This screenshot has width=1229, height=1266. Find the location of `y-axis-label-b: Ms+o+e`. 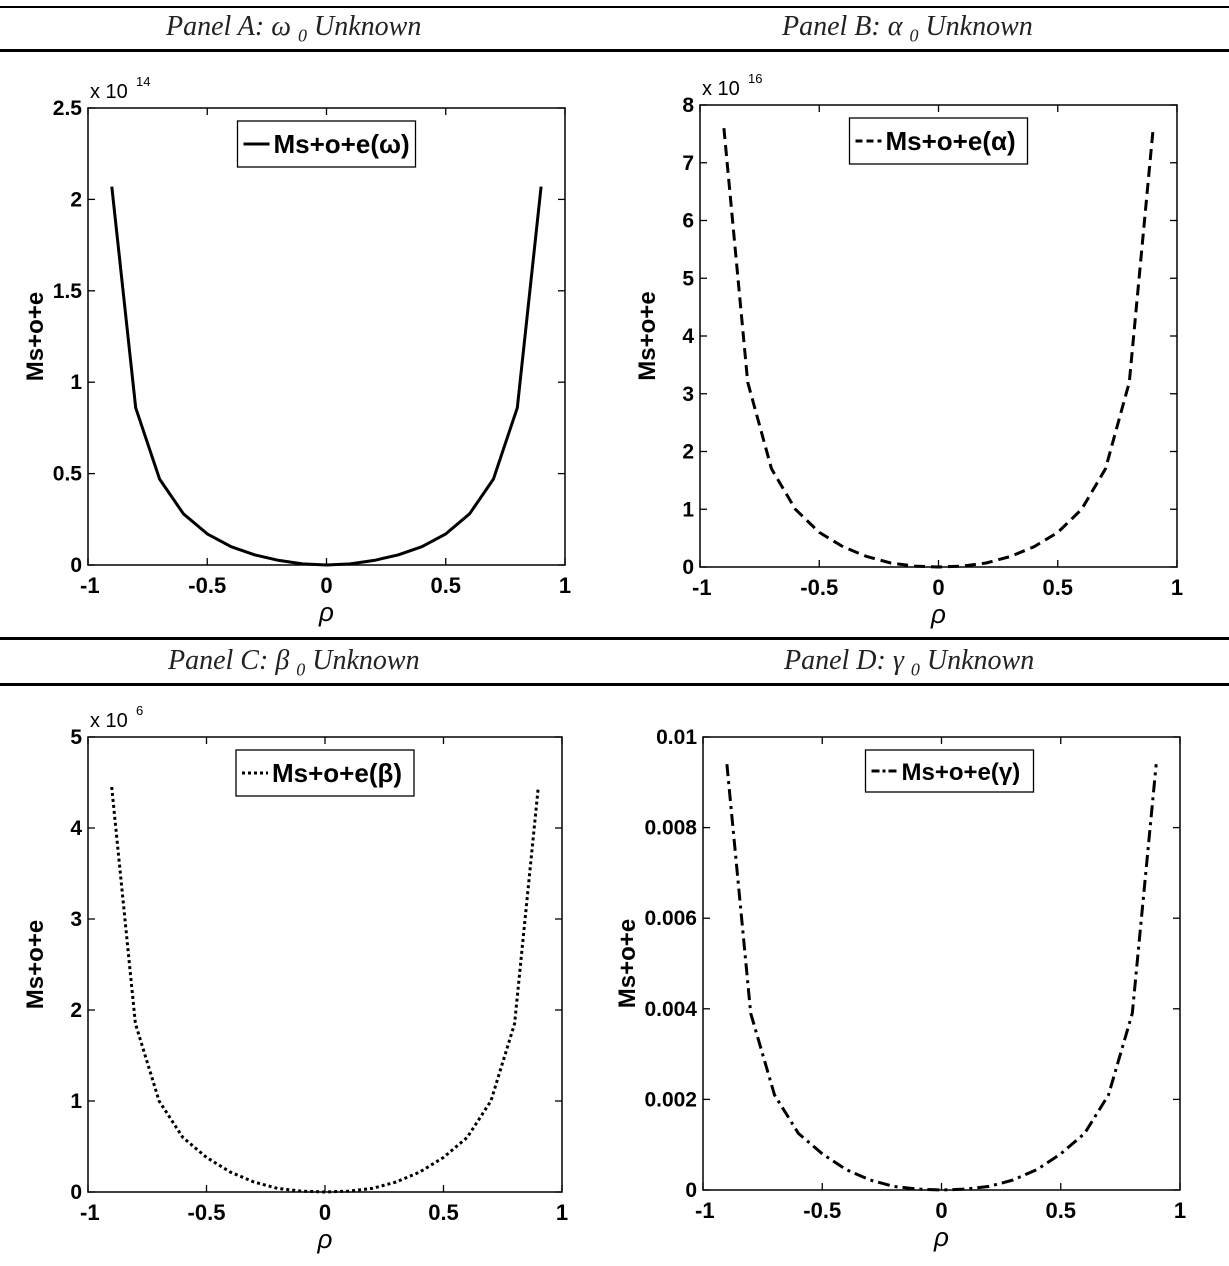

y-axis-label-b: Ms+o+e is located at coordinates (647, 335).